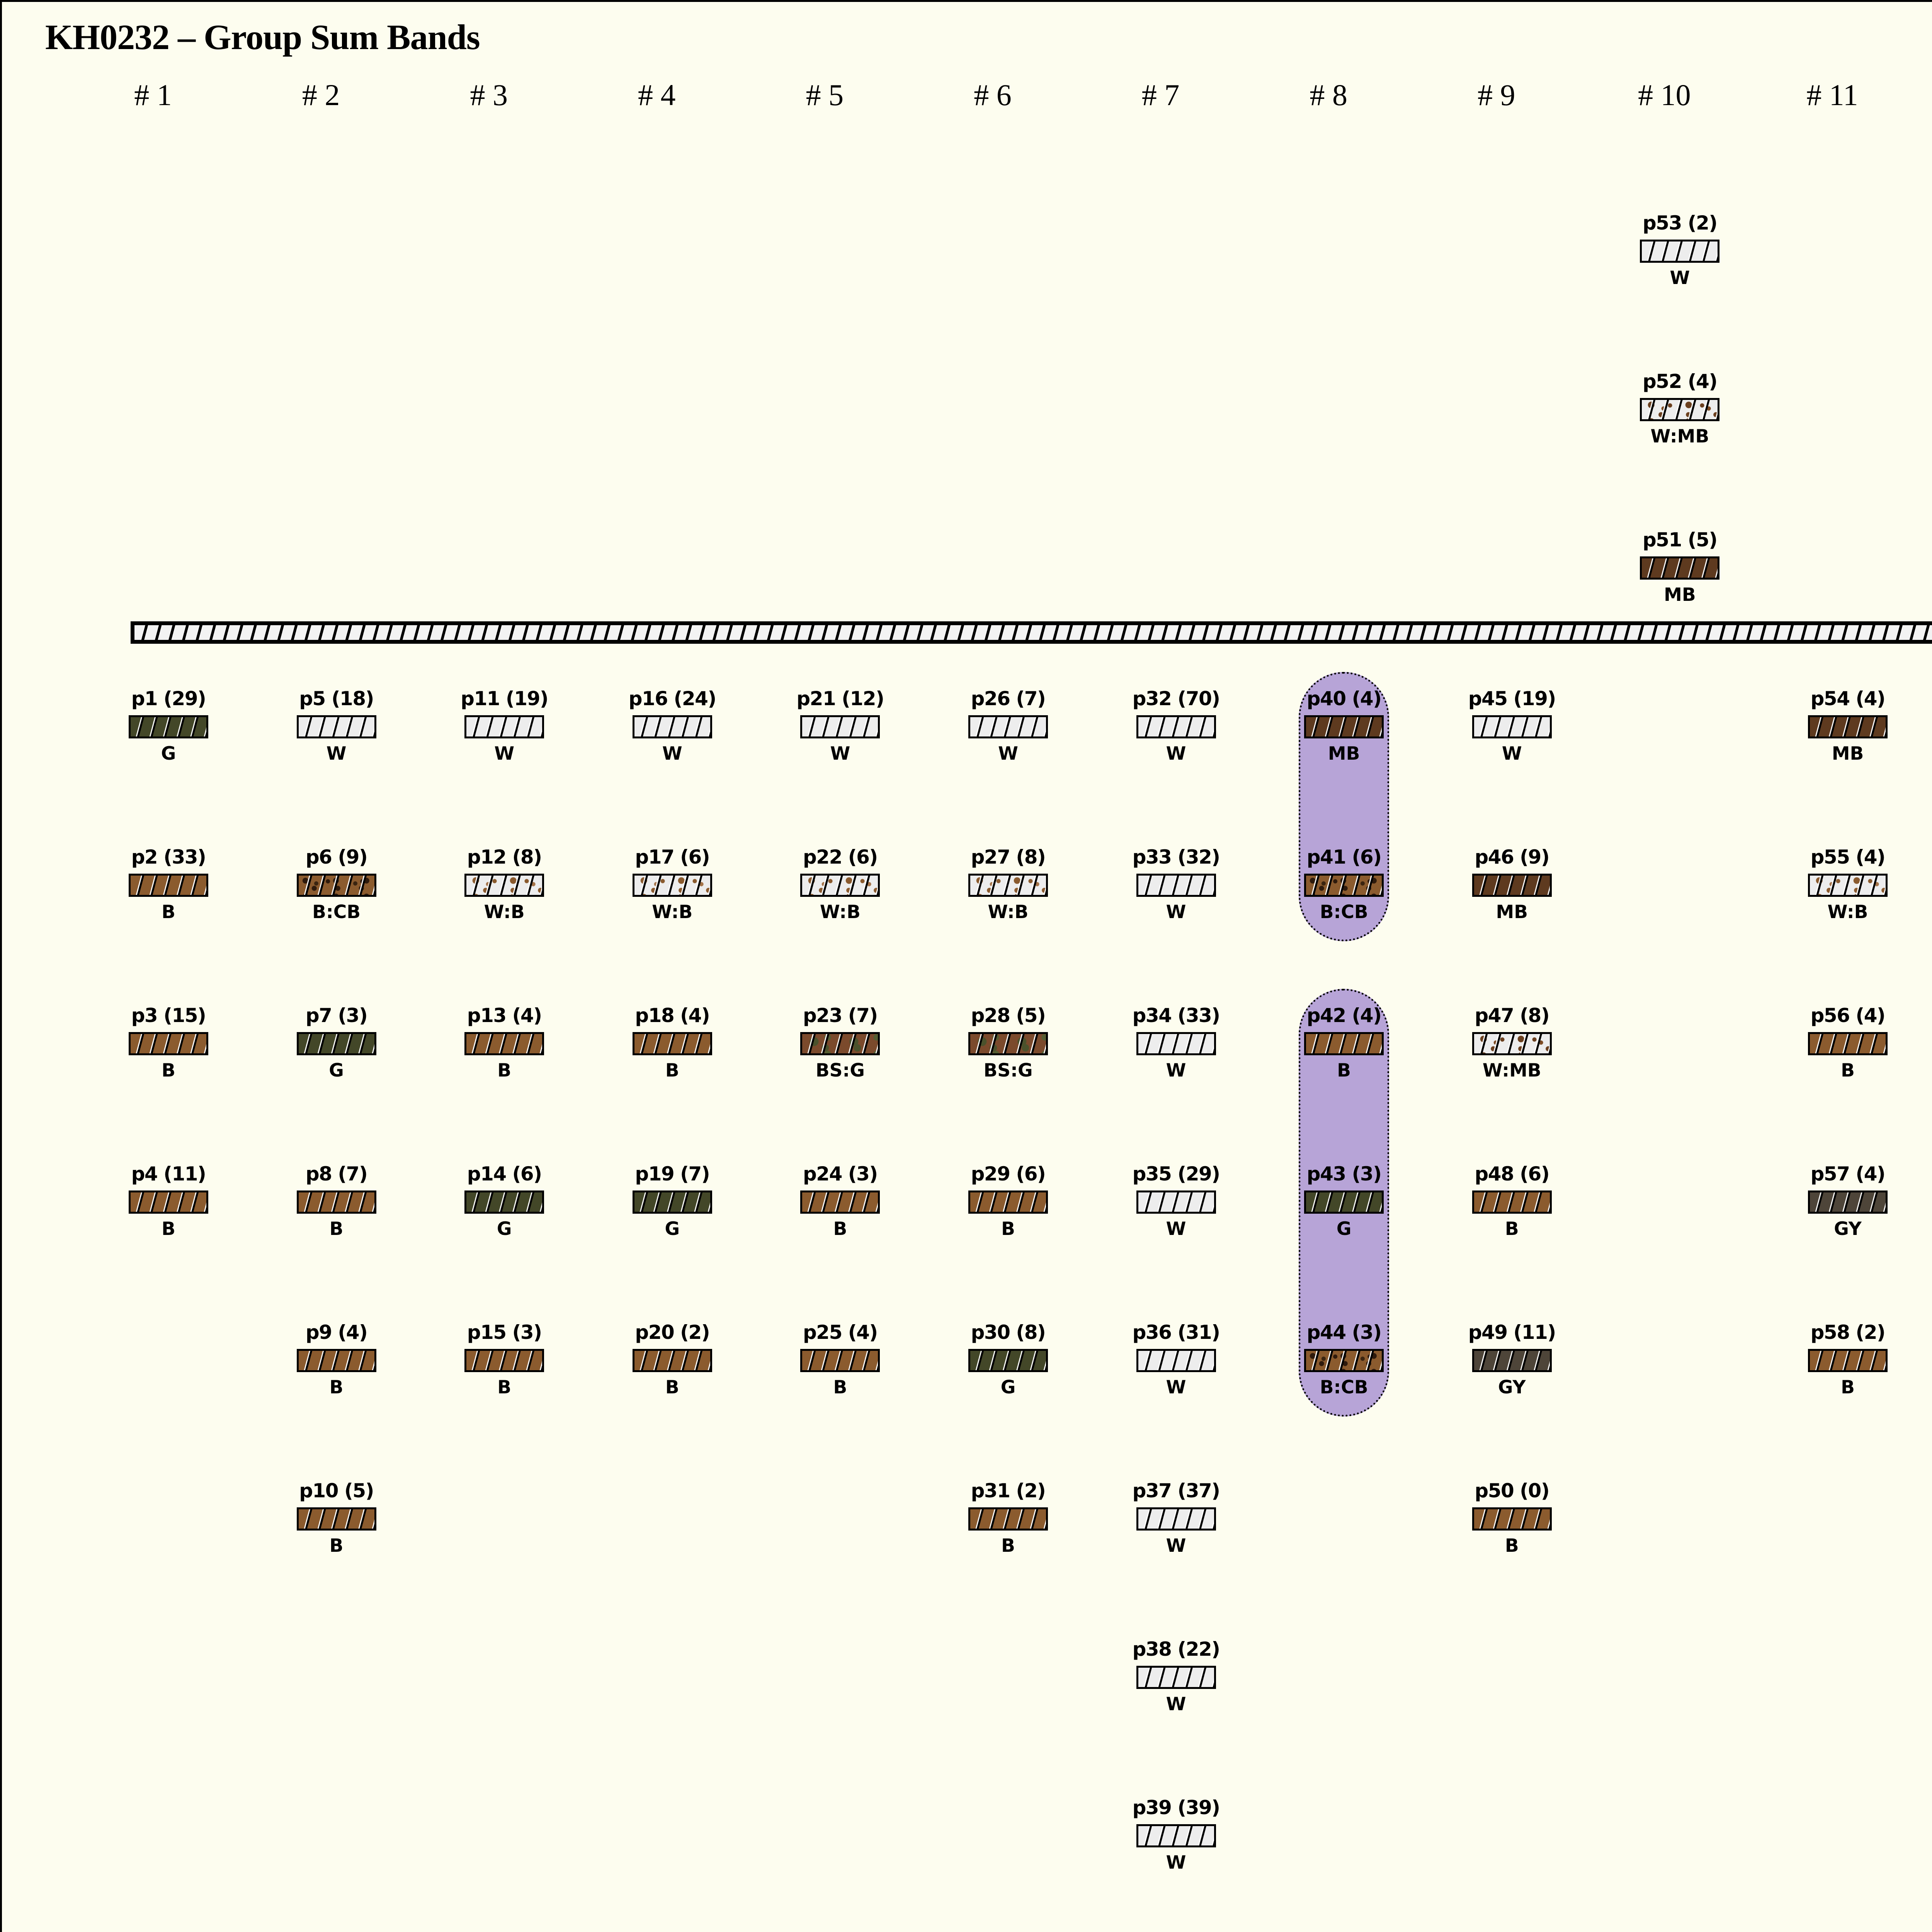 The image size is (1932, 1932). What do you see at coordinates (337, 699) in the screenshot?
I see `band-label: p5 (18)` at bounding box center [337, 699].